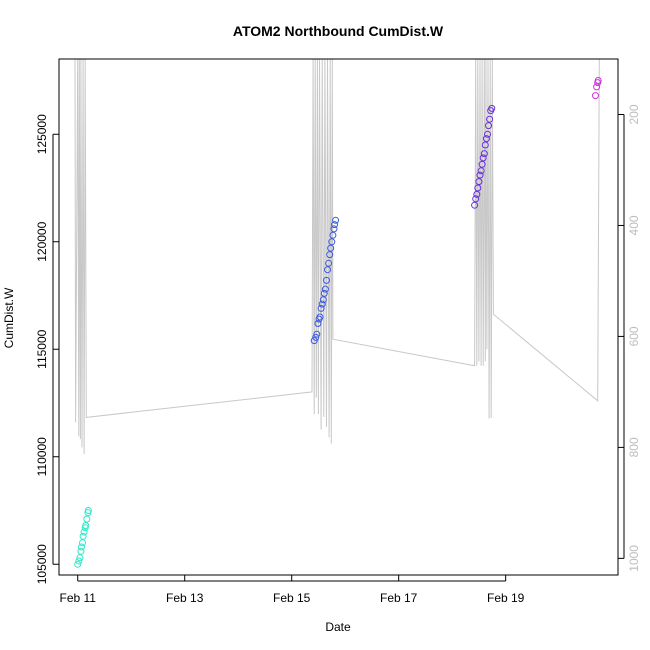 The image size is (650, 650). Describe the element at coordinates (185, 598) in the screenshot. I see `x-tick-label: Feb 13` at that location.